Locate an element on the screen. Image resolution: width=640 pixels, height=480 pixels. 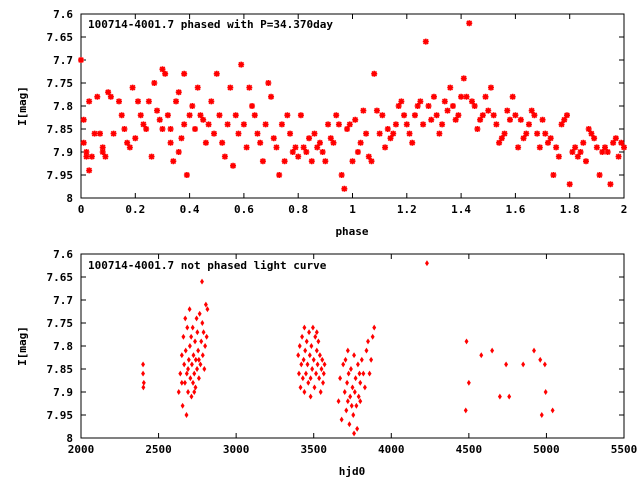
x-tick-label: 1.2 is located at coordinates (407, 209).